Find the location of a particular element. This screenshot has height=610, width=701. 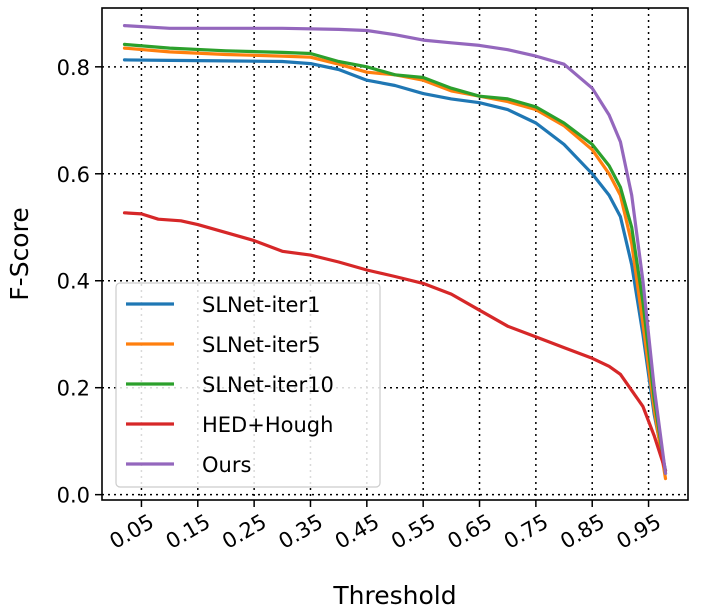

x-tick-label: 0.45 is located at coordinates (357, 532).